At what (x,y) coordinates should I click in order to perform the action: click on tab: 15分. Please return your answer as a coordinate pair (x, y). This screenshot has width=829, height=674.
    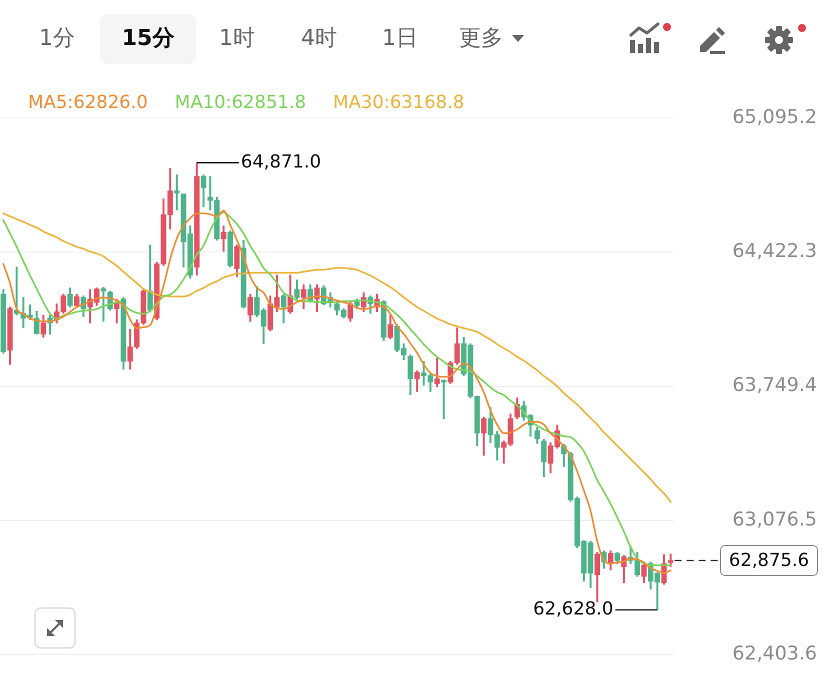
    Looking at the image, I should click on (148, 39).